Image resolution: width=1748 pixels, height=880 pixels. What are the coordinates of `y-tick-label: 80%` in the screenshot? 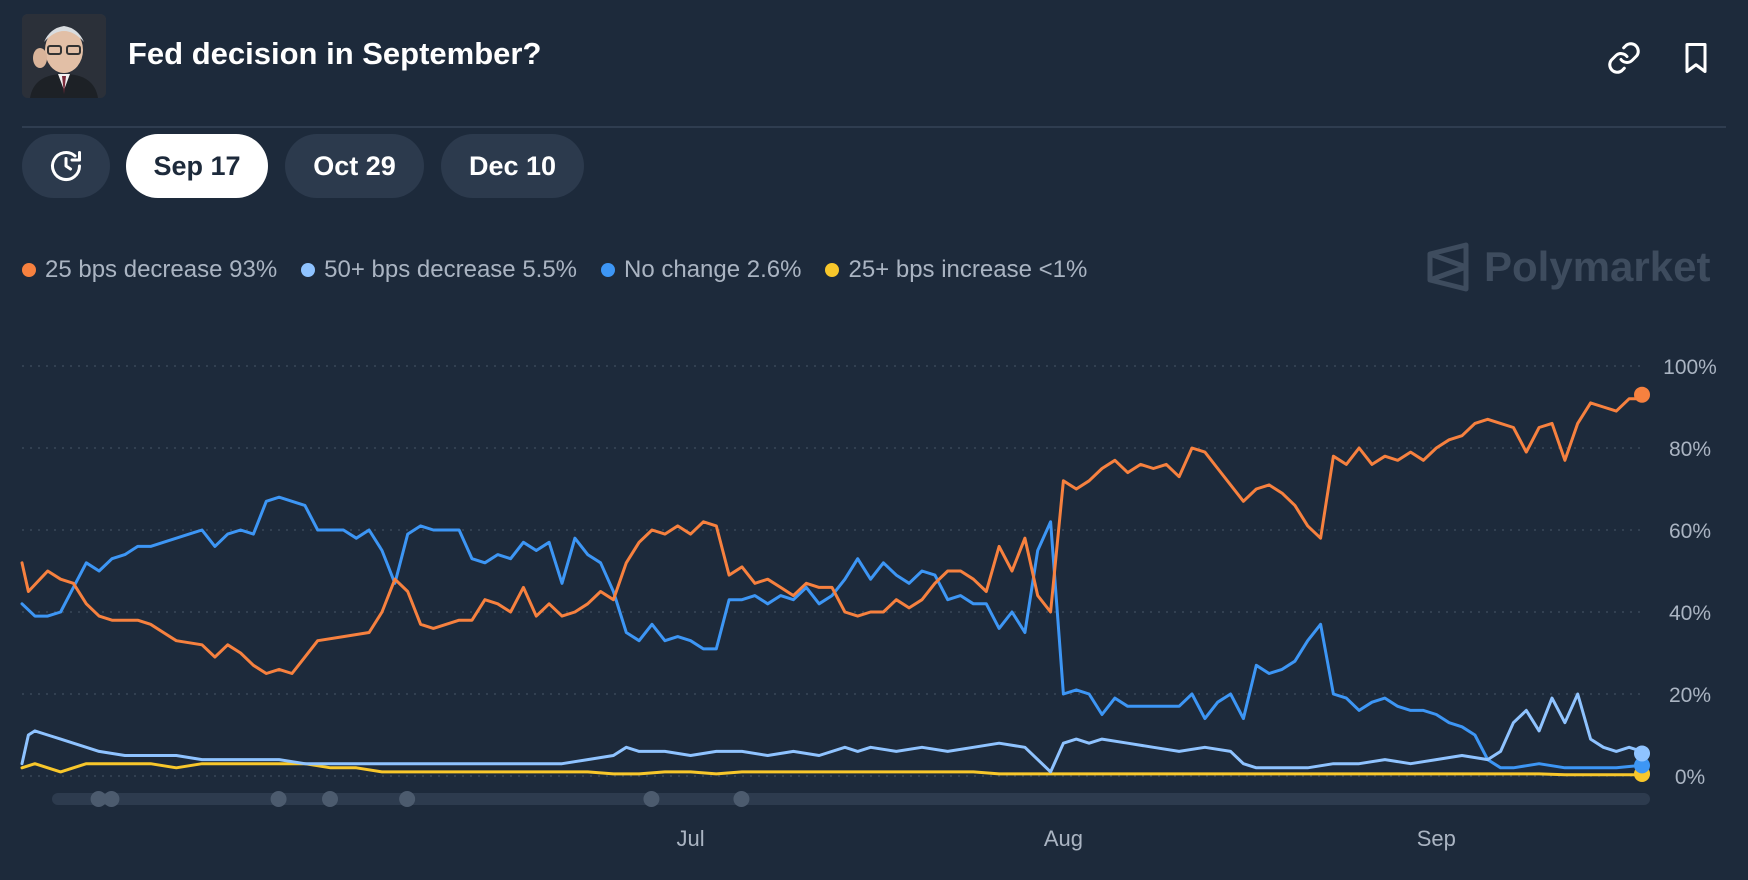 It's located at (1690, 449).